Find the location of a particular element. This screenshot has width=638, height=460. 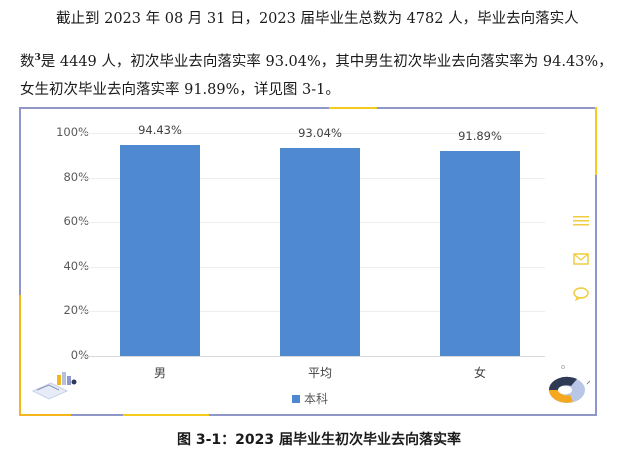

bar-average is located at coordinates (320, 252).